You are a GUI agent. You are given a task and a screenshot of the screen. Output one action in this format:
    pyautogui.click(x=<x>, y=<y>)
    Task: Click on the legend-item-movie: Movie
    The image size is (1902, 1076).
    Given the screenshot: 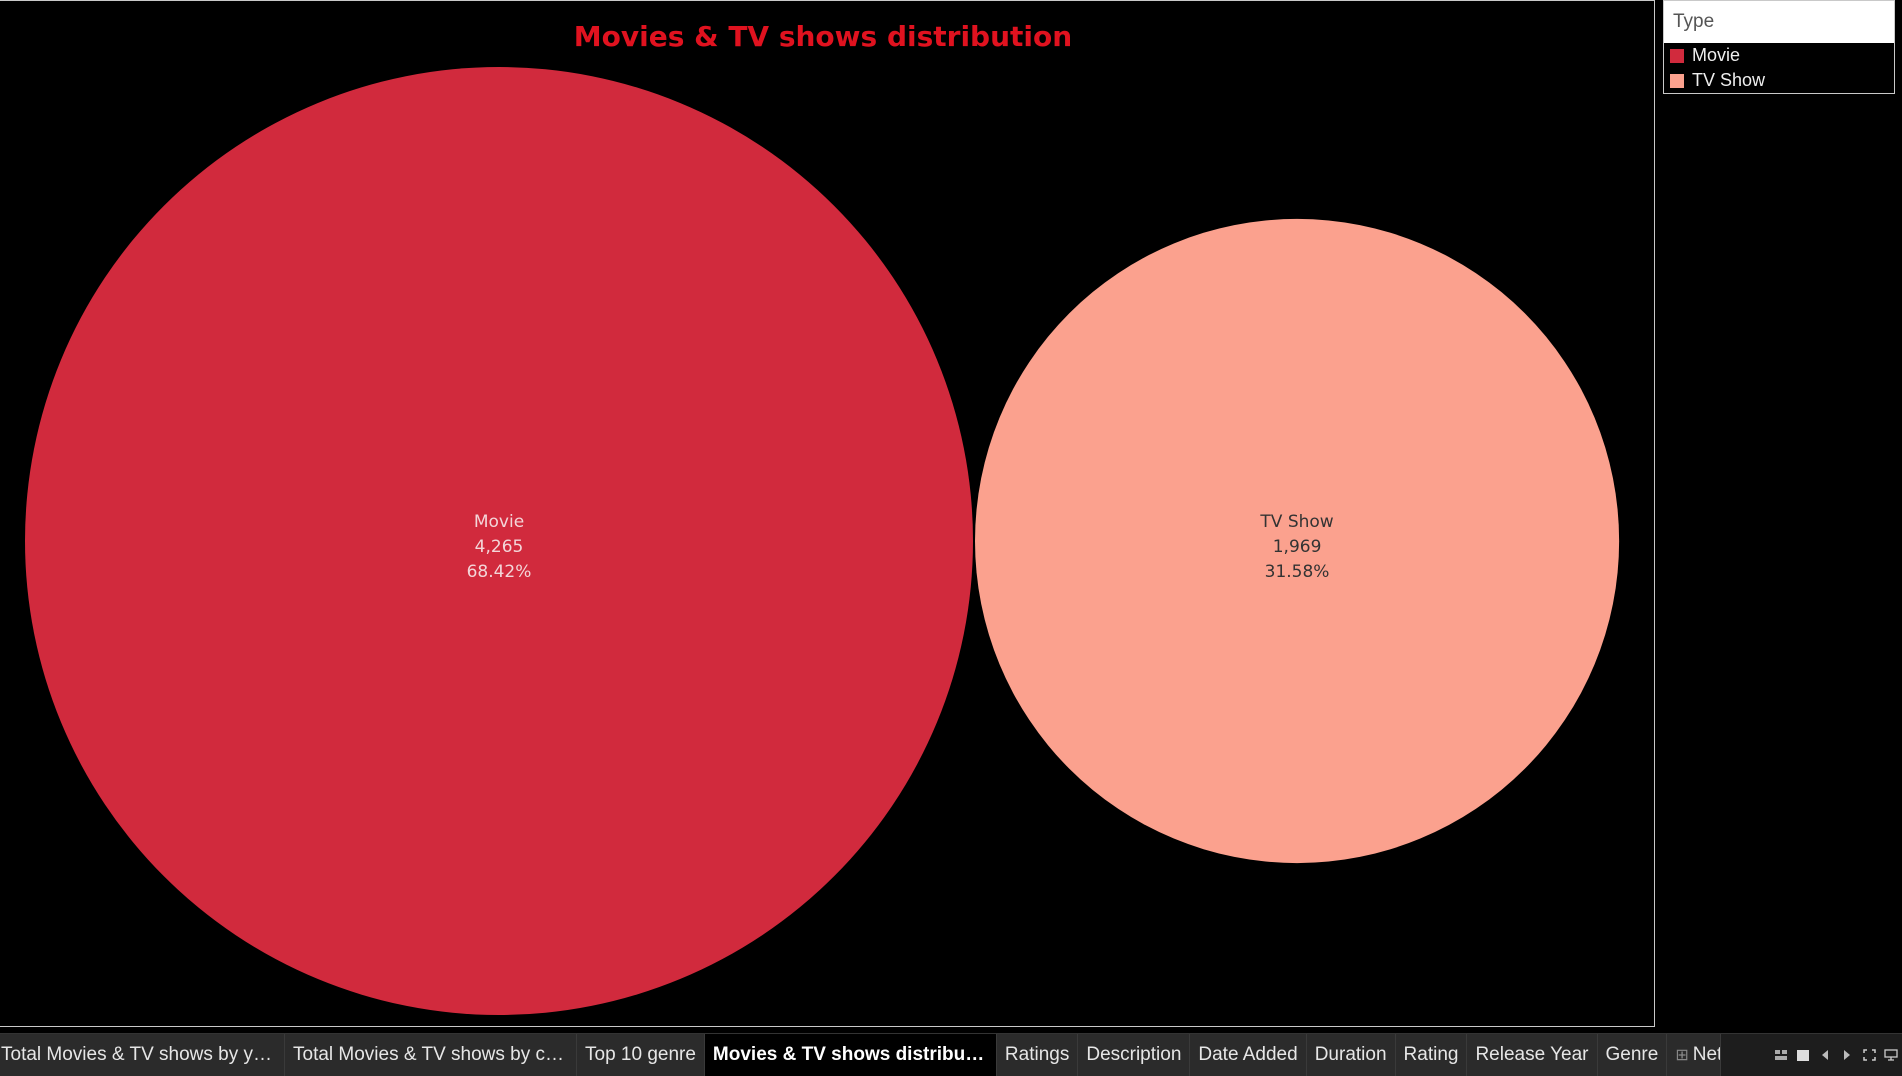 What is the action you would take?
    pyautogui.click(x=1779, y=55)
    